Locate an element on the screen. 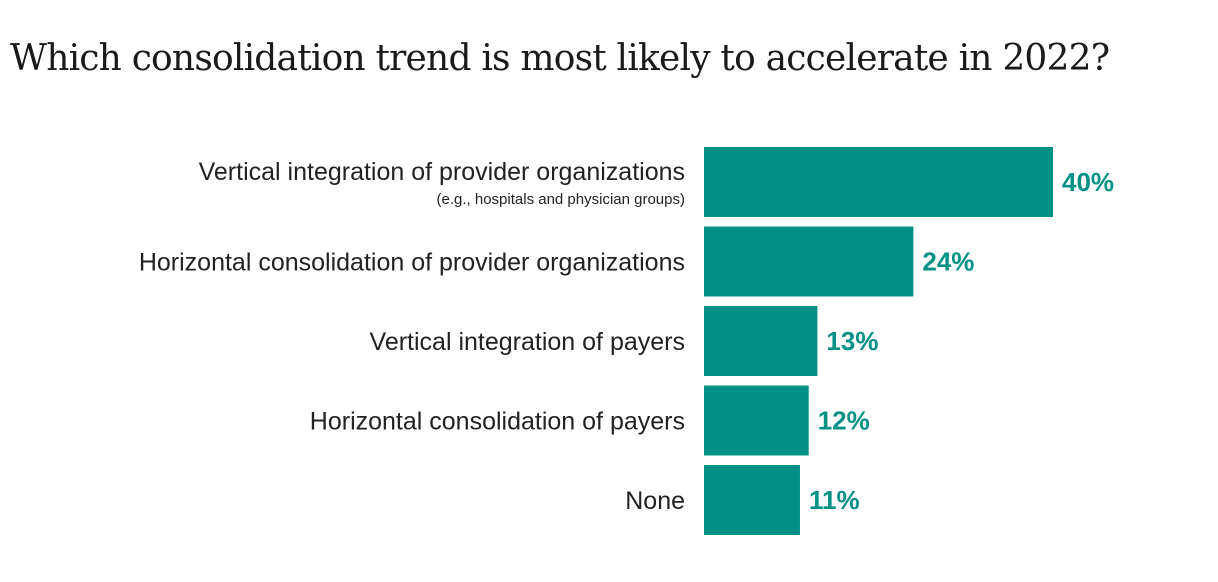 The height and width of the screenshot is (582, 1218). category-label-5: None is located at coordinates (655, 501).